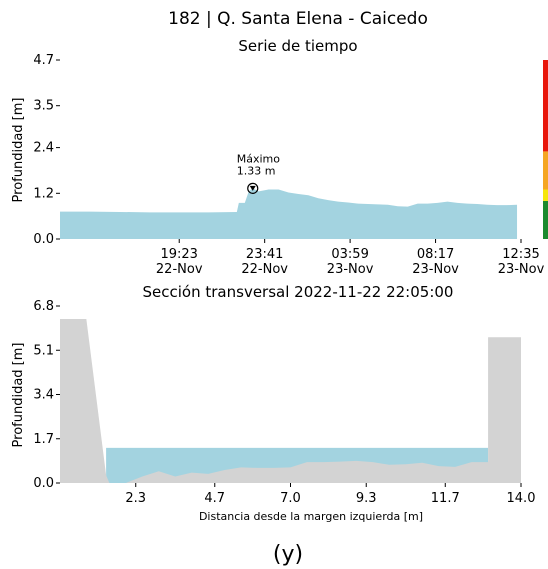  I want to click on x-tick-label: 4.7, so click(214, 498).